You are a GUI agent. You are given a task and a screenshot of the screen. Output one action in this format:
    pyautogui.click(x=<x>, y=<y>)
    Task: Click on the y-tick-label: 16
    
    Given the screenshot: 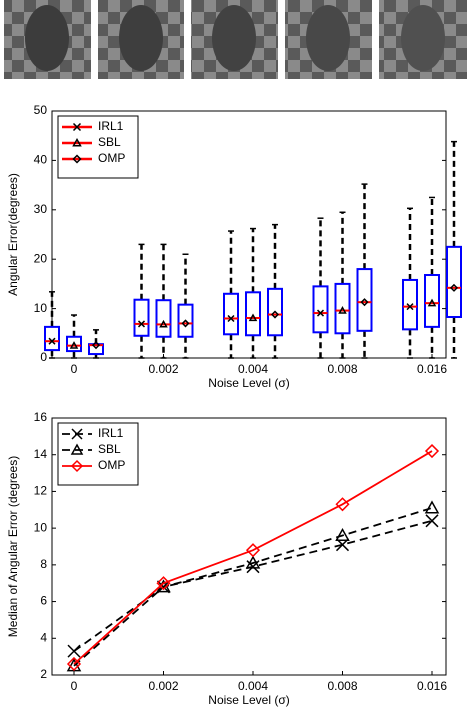 What is the action you would take?
    pyautogui.click(x=41, y=417)
    